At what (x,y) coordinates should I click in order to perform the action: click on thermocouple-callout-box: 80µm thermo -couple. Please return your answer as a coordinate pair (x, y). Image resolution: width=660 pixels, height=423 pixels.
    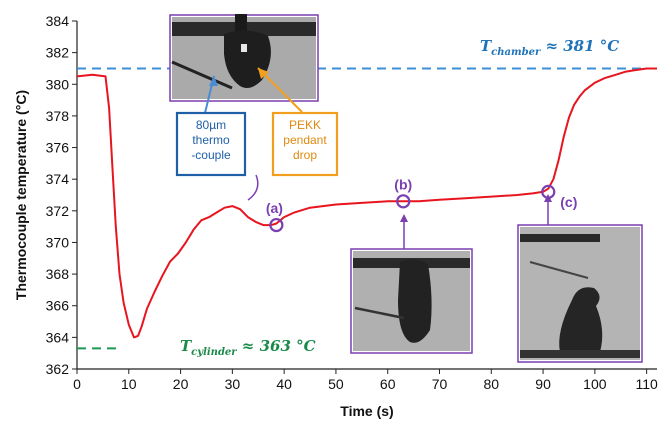
    Looking at the image, I should click on (211, 144).